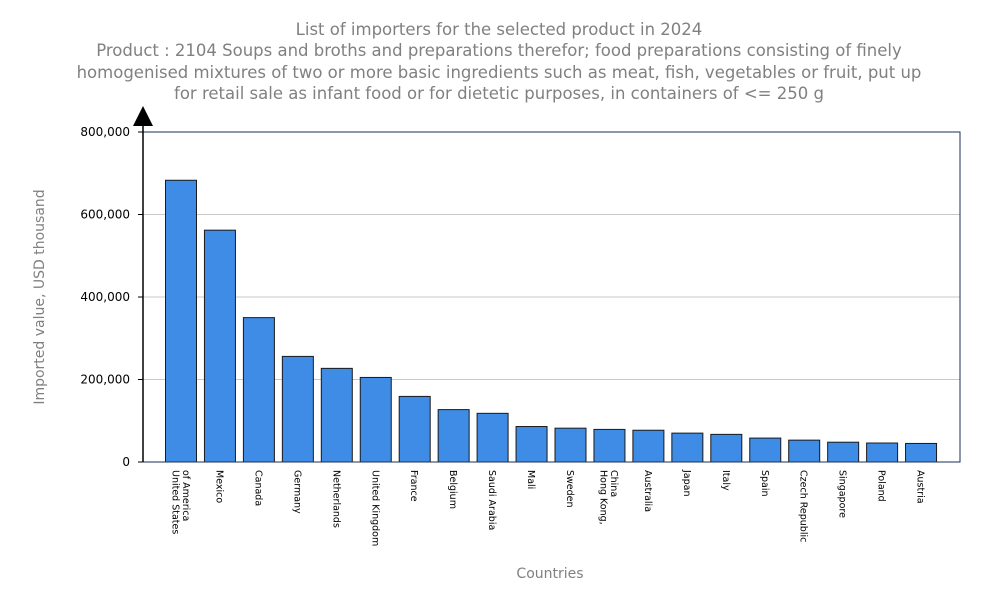  Describe the element at coordinates (126, 462) in the screenshot. I see `y-tick-label: 0` at that location.